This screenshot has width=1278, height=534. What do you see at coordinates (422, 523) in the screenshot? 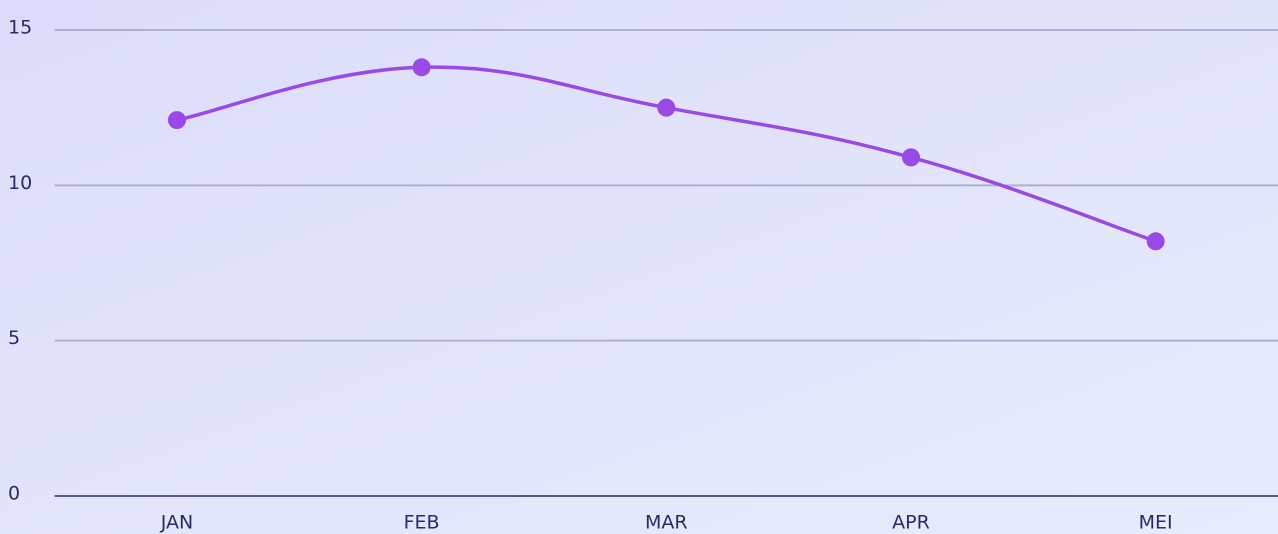
I see `x-tick-label: FEB` at bounding box center [422, 523].